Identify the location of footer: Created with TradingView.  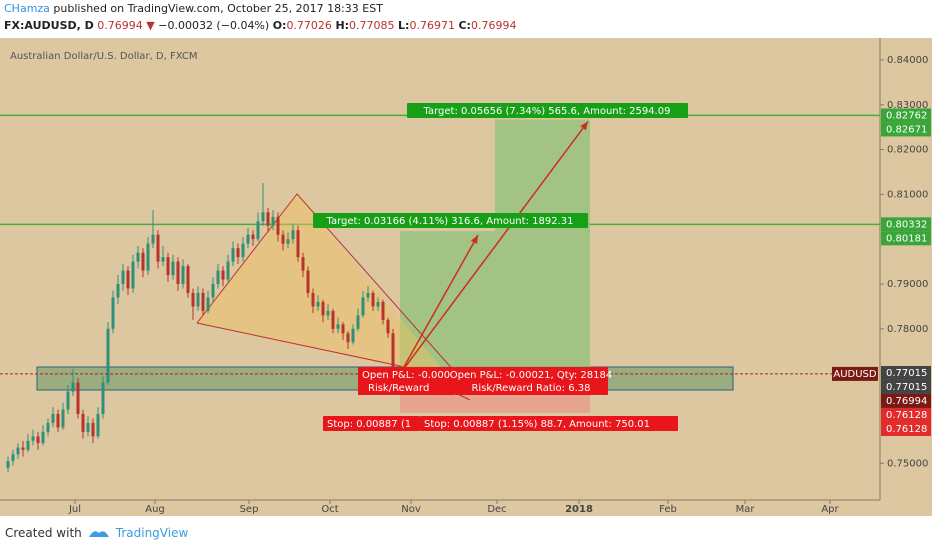
(96, 533).